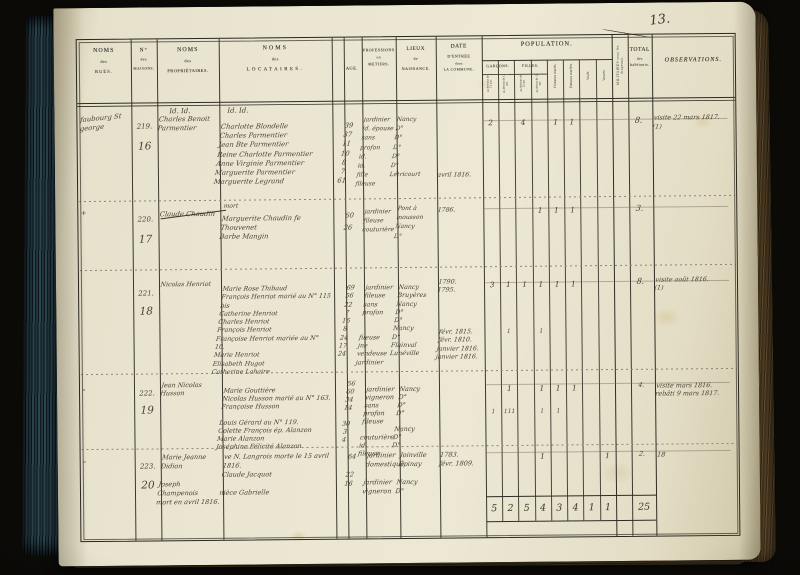  I want to click on entry-dates: 1786., so click(446, 210).